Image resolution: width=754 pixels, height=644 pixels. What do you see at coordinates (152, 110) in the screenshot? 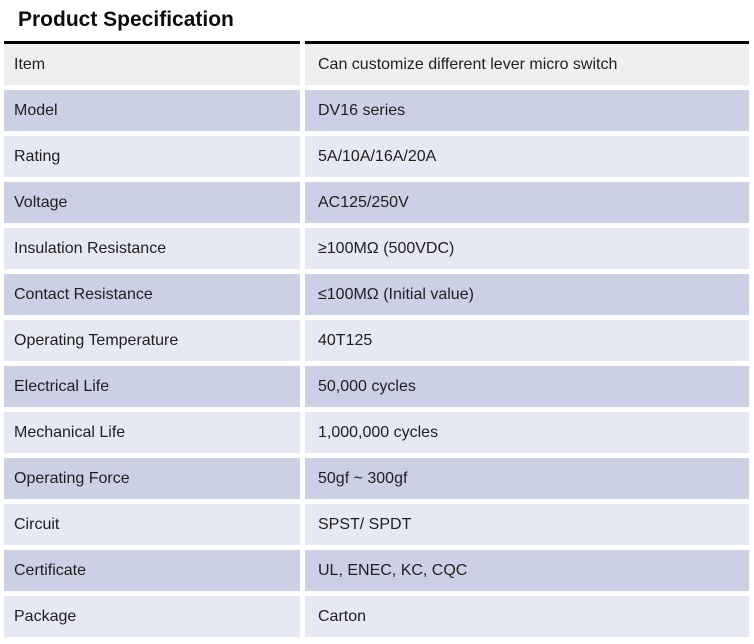
I see `spec-label-cell: Model` at bounding box center [152, 110].